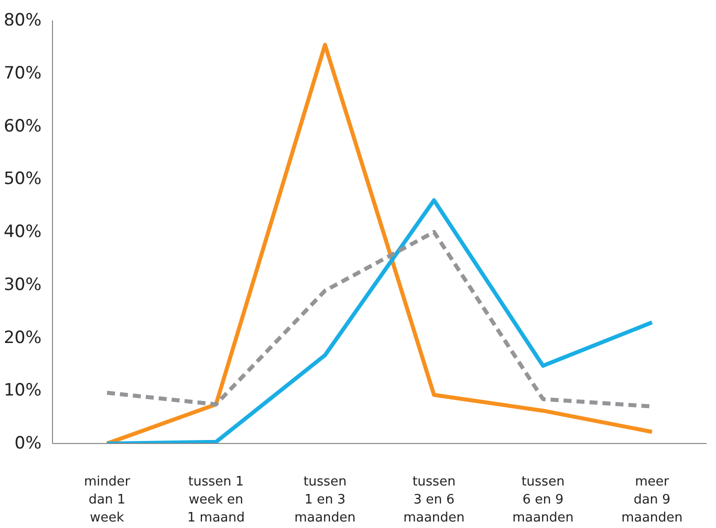 Image resolution: width=716 pixels, height=528 pixels. Describe the element at coordinates (23, 73) in the screenshot. I see `y-tick-label: 70%` at that location.